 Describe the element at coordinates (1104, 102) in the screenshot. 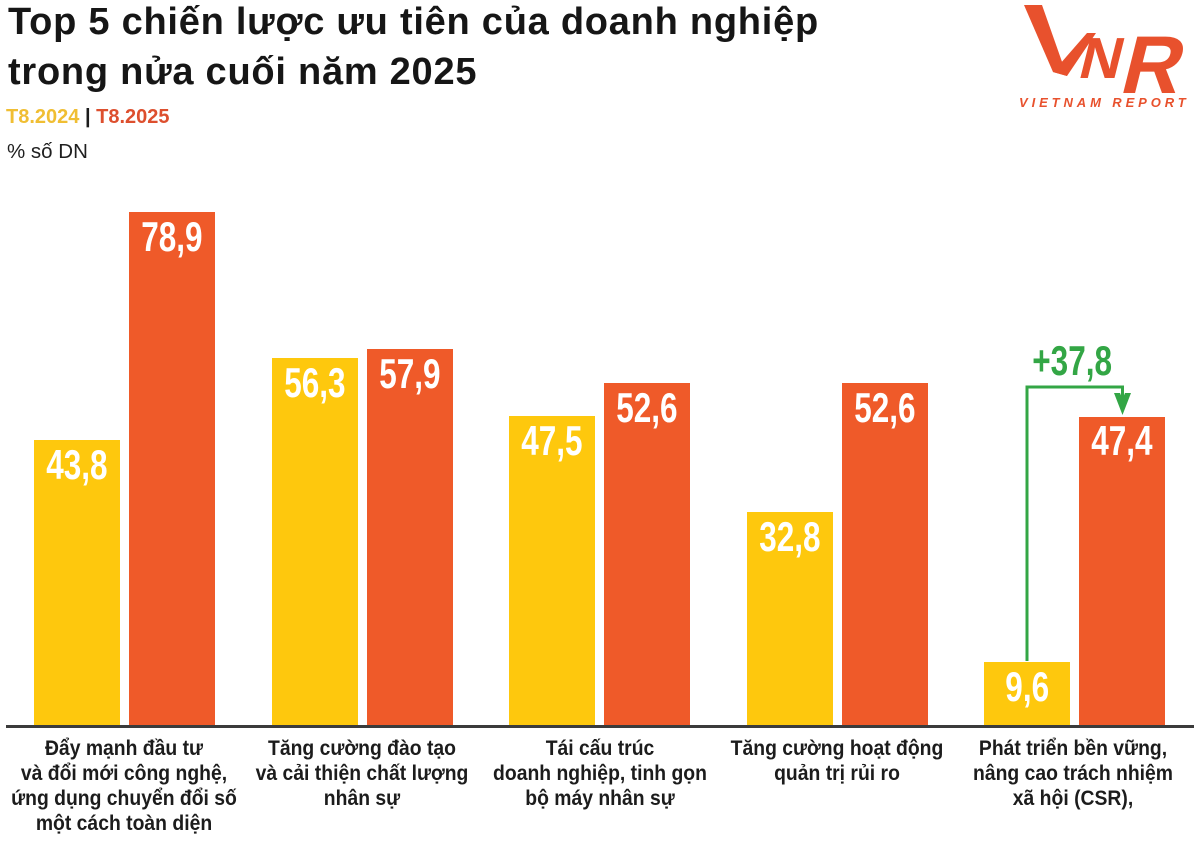

I see `svg-text: VIETNAM REPORT` at that location.